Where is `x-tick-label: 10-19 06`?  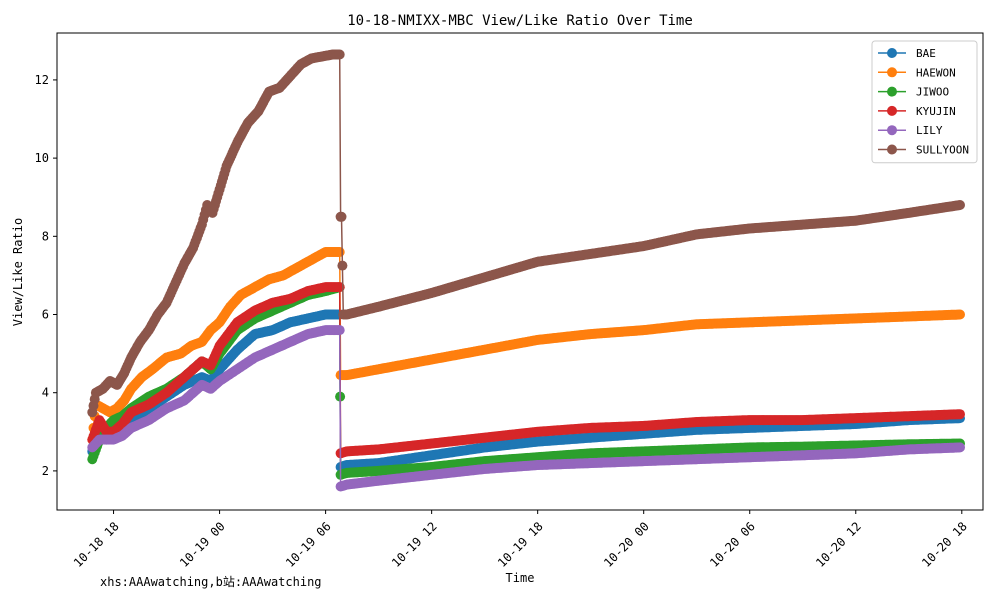 x-tick-label: 10-19 06 is located at coordinates (308, 544).